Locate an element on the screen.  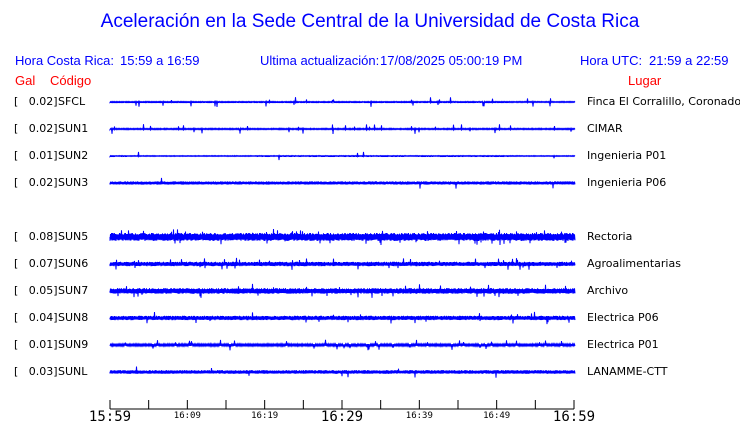
tick-label: 16:49 is located at coordinates (496, 416).